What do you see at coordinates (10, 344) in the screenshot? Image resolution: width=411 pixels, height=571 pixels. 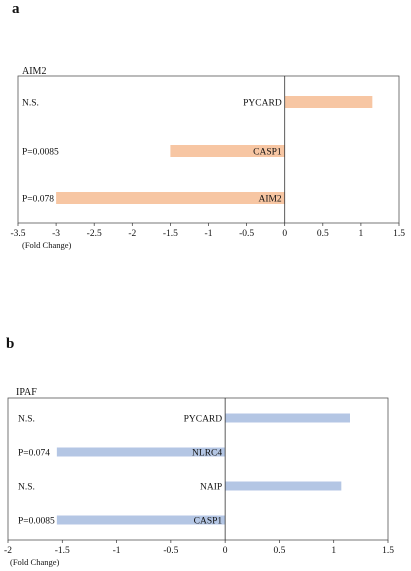 I see `panel-letter-b: b` at bounding box center [10, 344].